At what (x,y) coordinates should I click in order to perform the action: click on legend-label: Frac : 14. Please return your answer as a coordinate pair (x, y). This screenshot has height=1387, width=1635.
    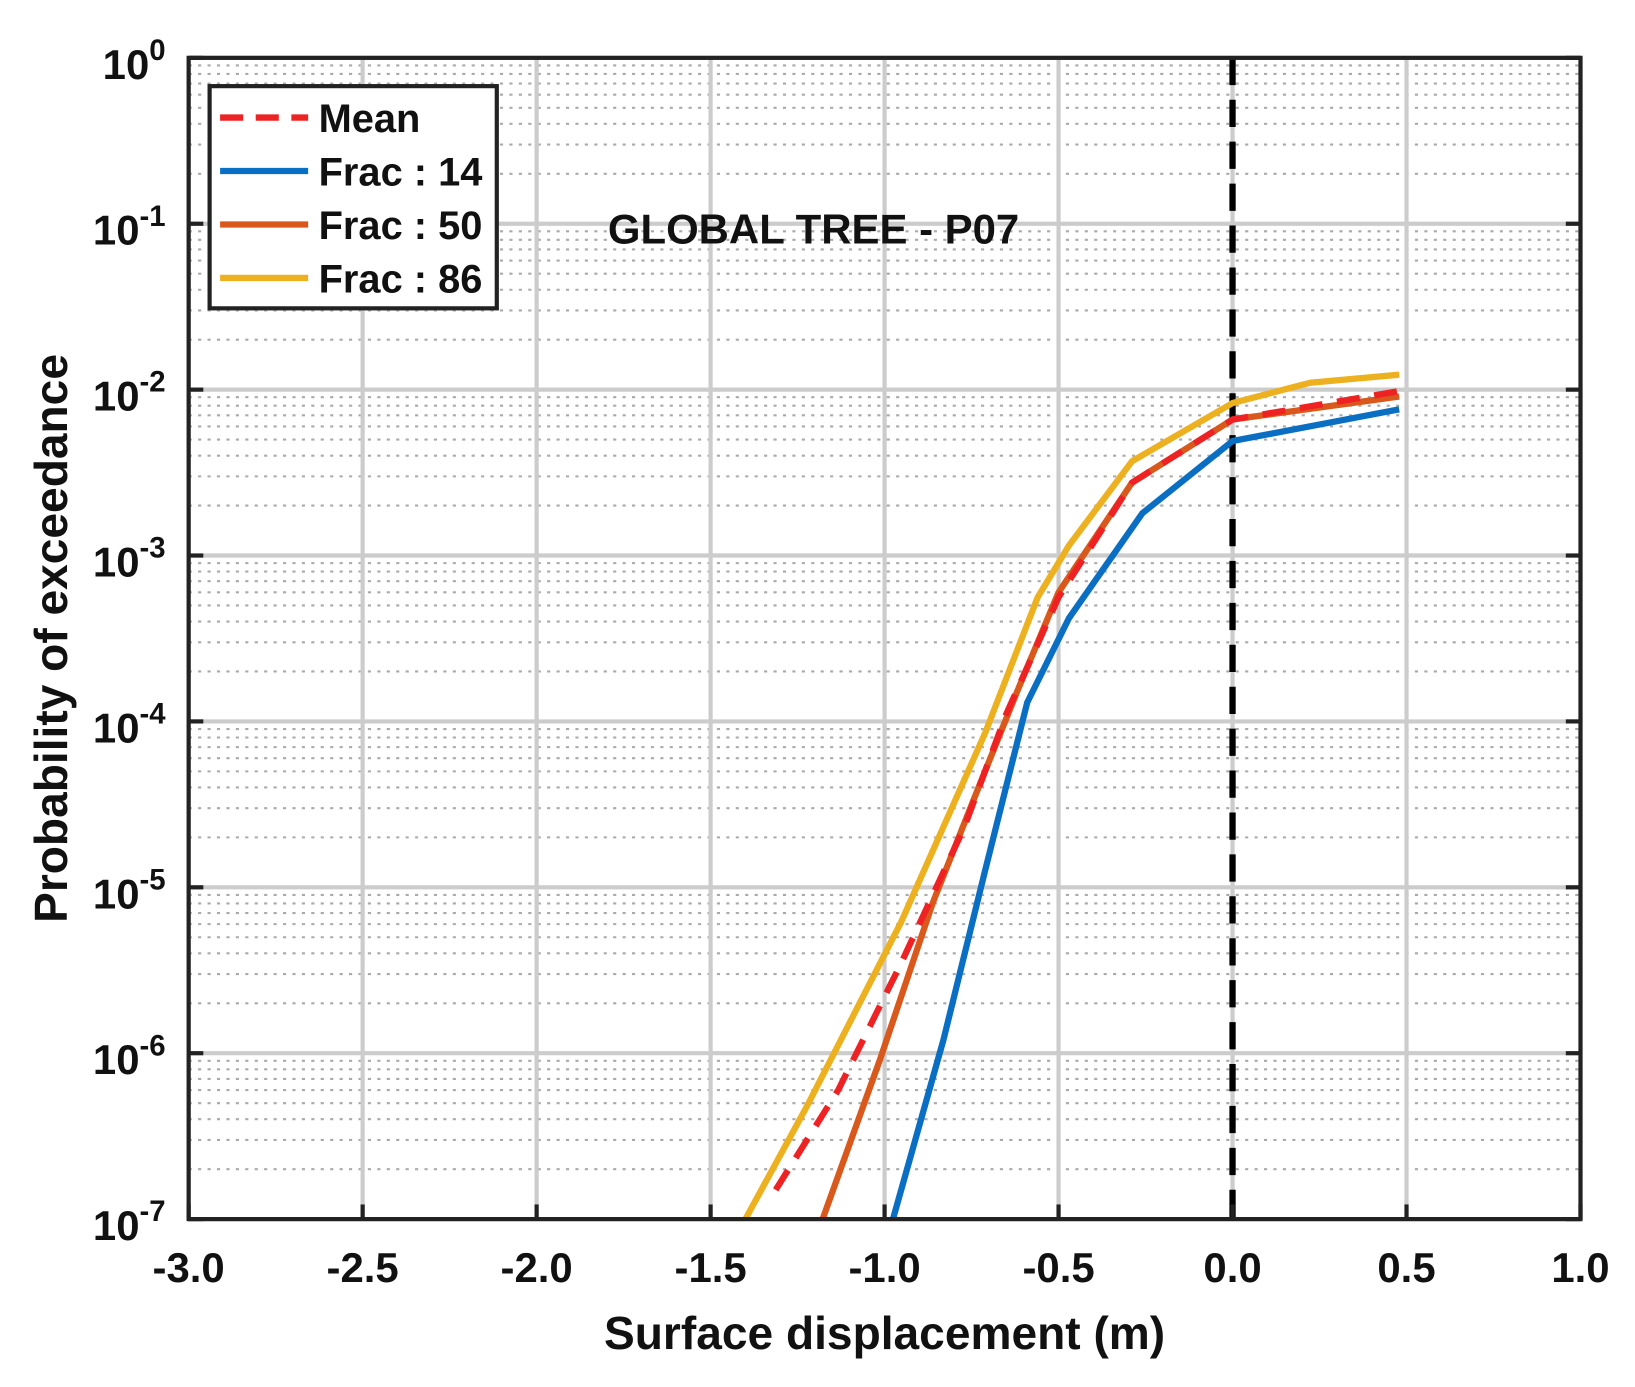
    Looking at the image, I should click on (401, 173).